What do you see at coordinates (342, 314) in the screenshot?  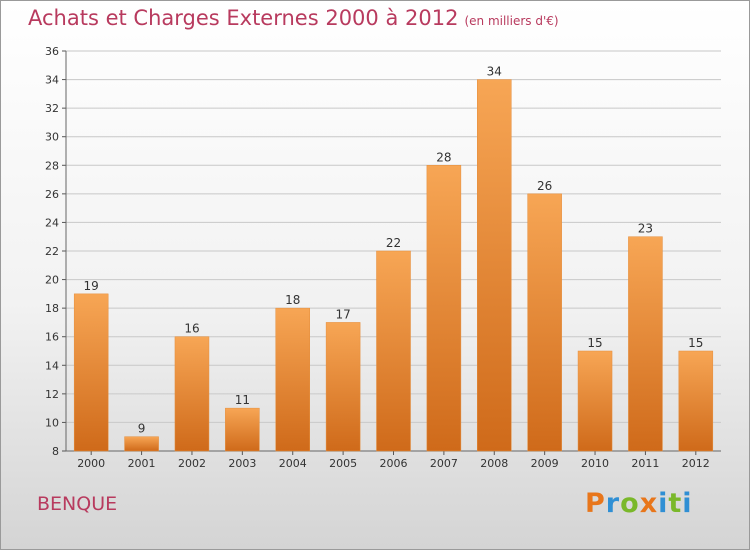 I see `data-label: 17` at bounding box center [342, 314].